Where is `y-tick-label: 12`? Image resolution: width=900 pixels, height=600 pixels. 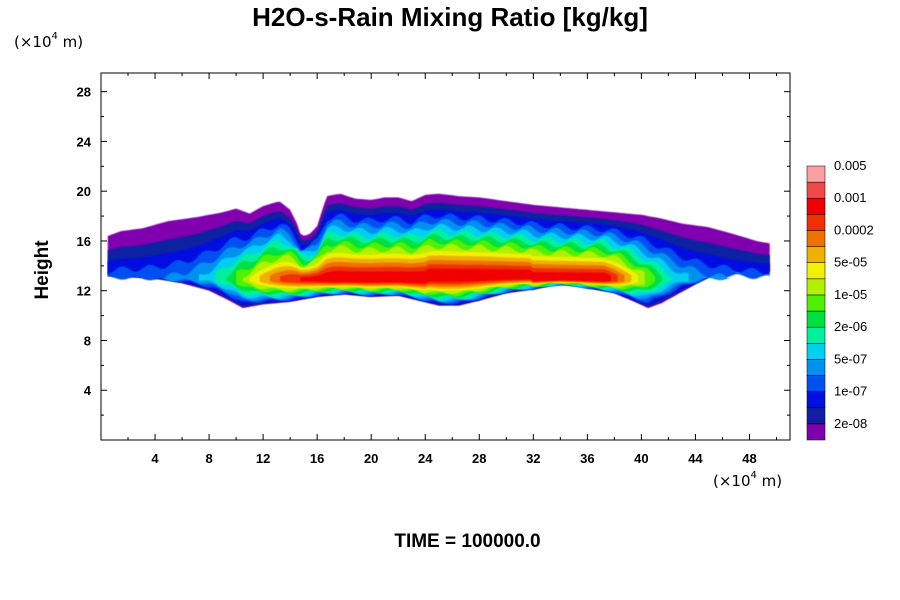
y-tick-label: 12 is located at coordinates (84, 291).